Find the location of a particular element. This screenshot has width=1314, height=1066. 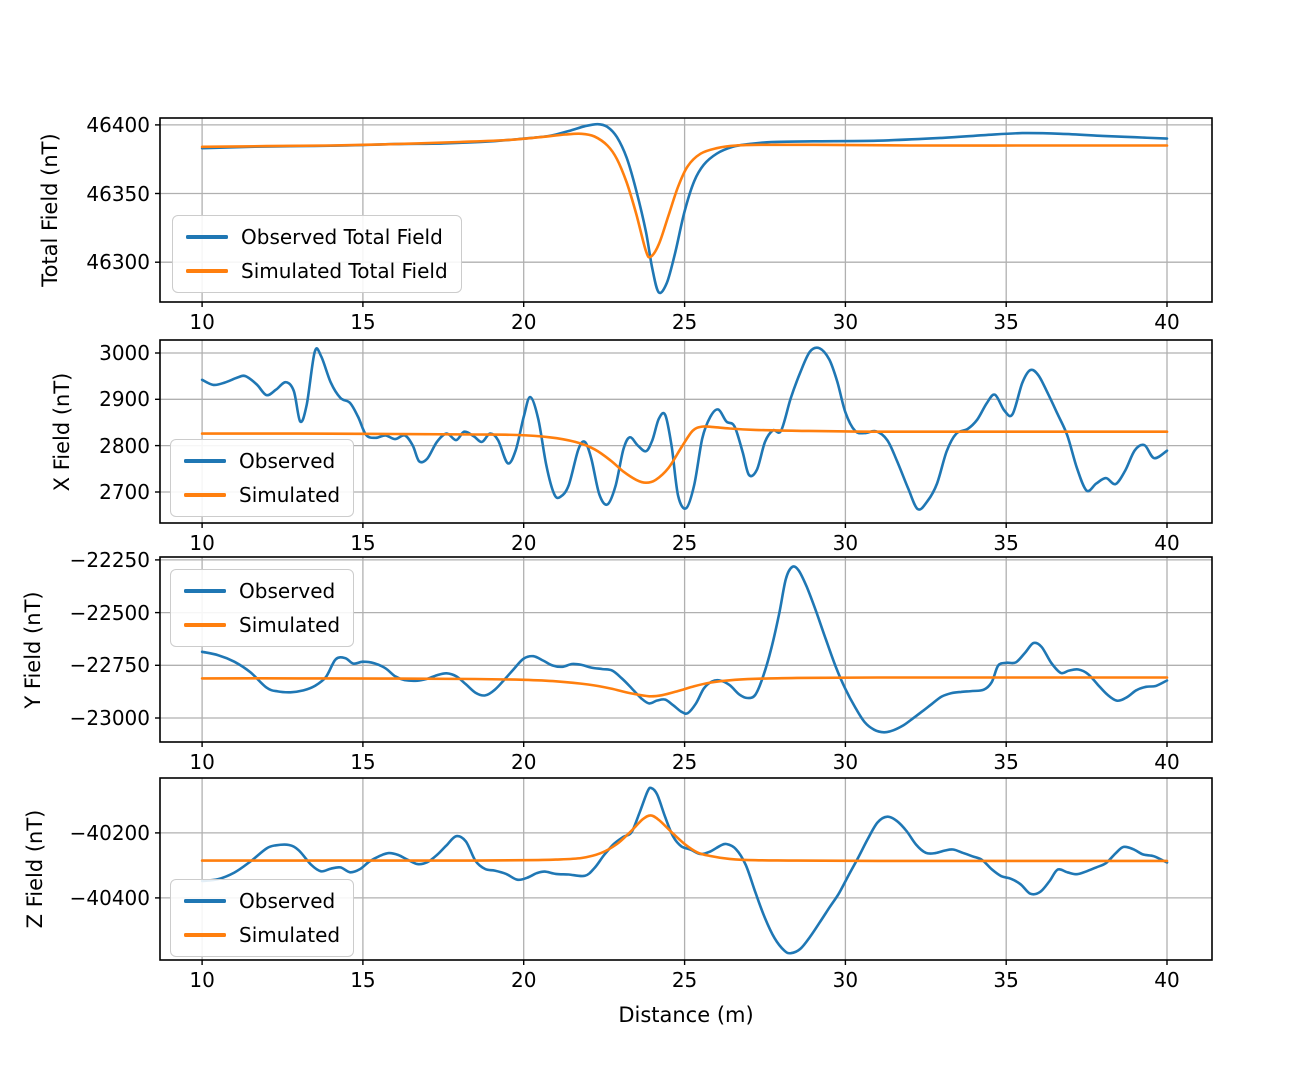

y-tick-label: −40400 is located at coordinates (109, 897).